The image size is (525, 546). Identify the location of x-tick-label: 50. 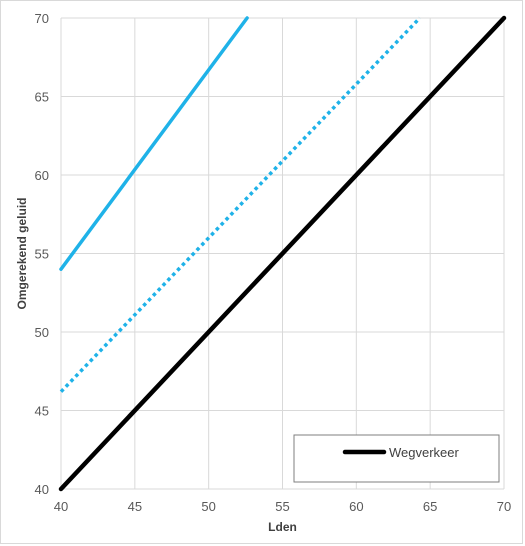
(208, 506).